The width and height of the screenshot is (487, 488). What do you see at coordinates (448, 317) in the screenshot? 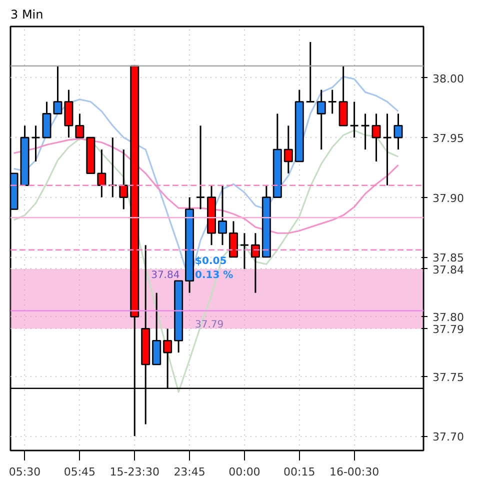
I see `y-tick-label: 37.80` at bounding box center [448, 317].